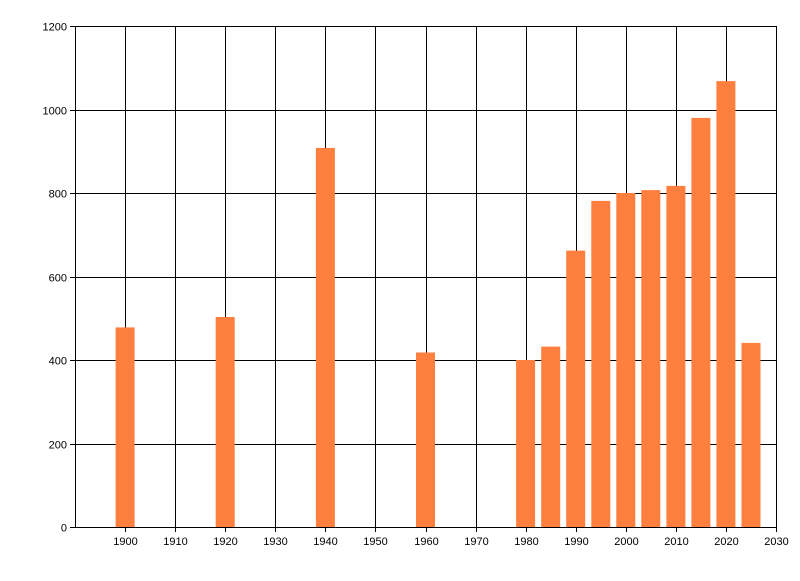 This screenshot has height=581, width=800. Describe the element at coordinates (325, 542) in the screenshot. I see `x-tick-label: 1940` at that location.